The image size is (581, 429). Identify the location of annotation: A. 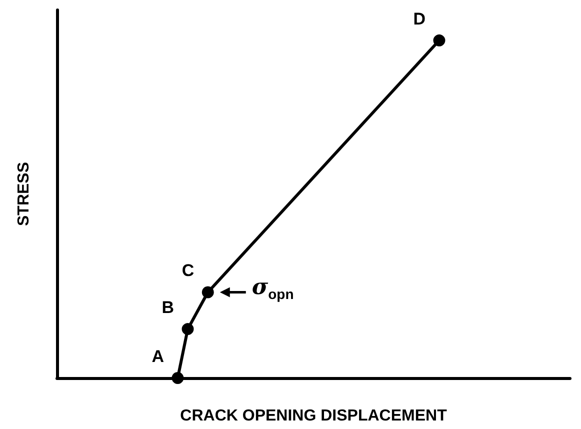
(158, 356).